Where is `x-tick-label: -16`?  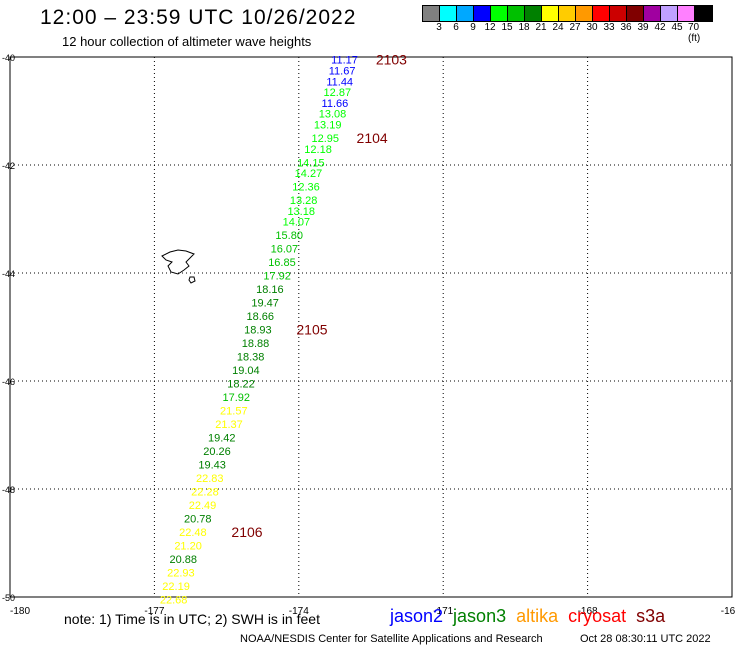 x-tick-label: -16 is located at coordinates (728, 611).